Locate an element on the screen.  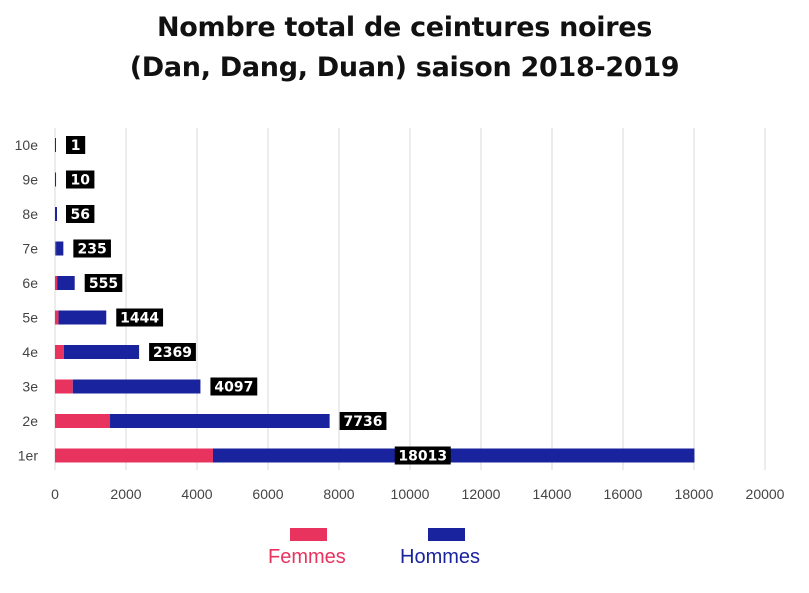
x-tick-label: 8000 is located at coordinates (338, 494).